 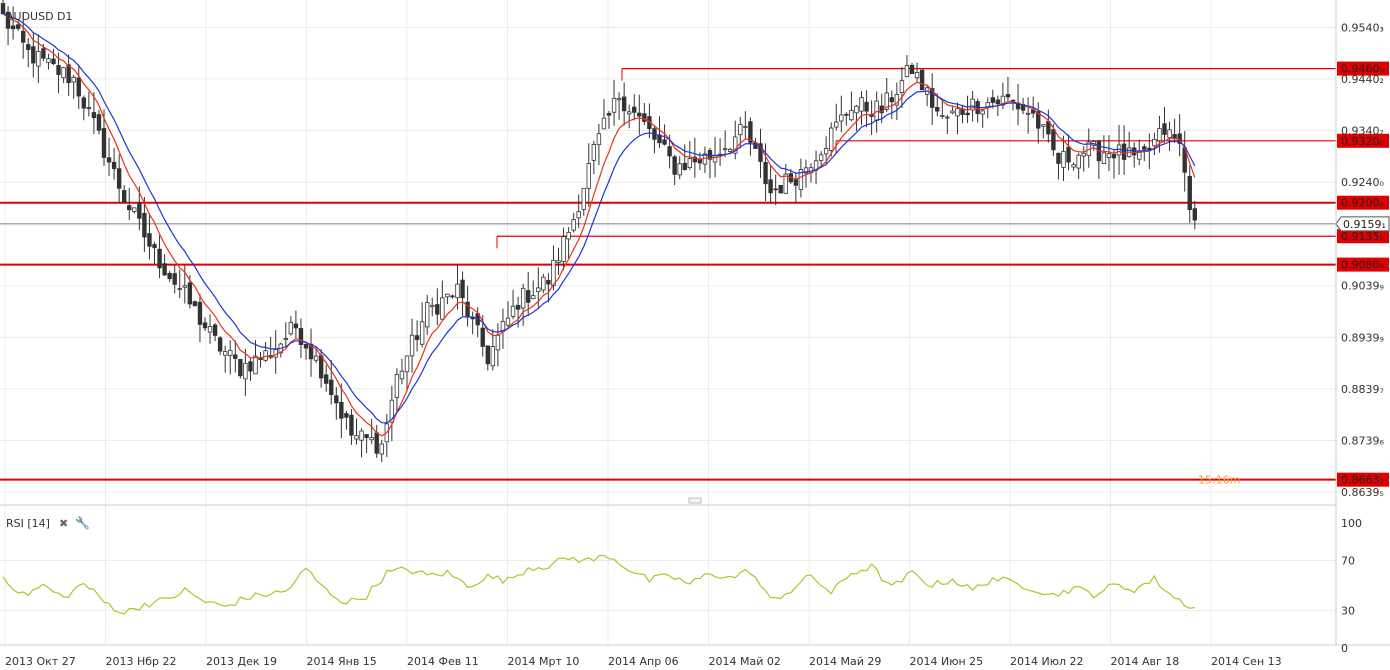 I want to click on level-tag-label: 0.8663₂, so click(x=1362, y=480).